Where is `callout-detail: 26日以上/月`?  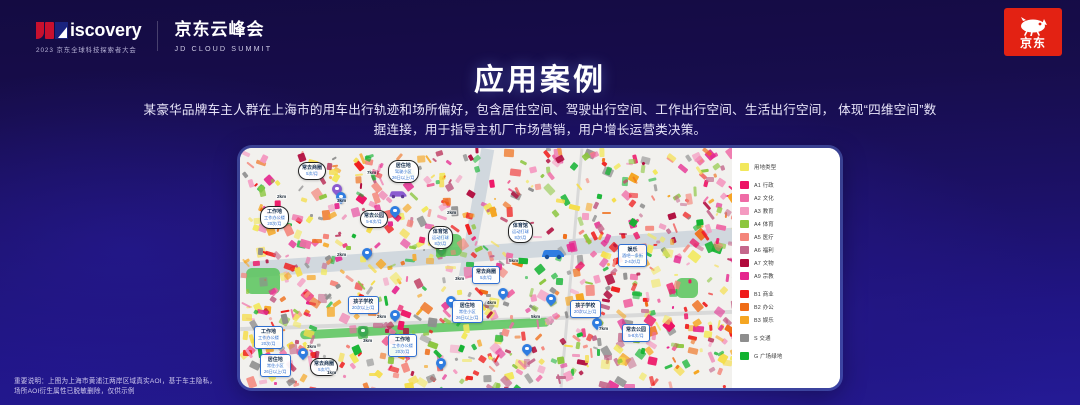 callout-detail: 26日以上/月 is located at coordinates (467, 317).